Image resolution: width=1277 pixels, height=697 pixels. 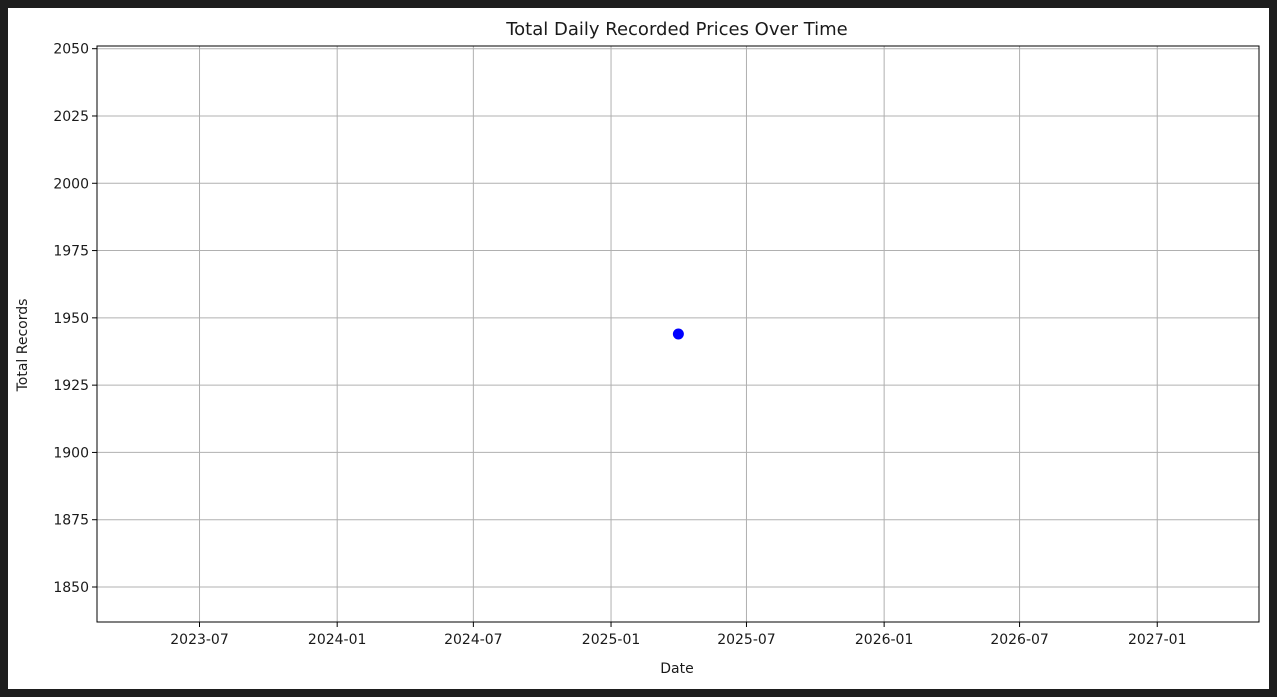 What do you see at coordinates (473, 640) in the screenshot?
I see `x-tick-label: 2024-07` at bounding box center [473, 640].